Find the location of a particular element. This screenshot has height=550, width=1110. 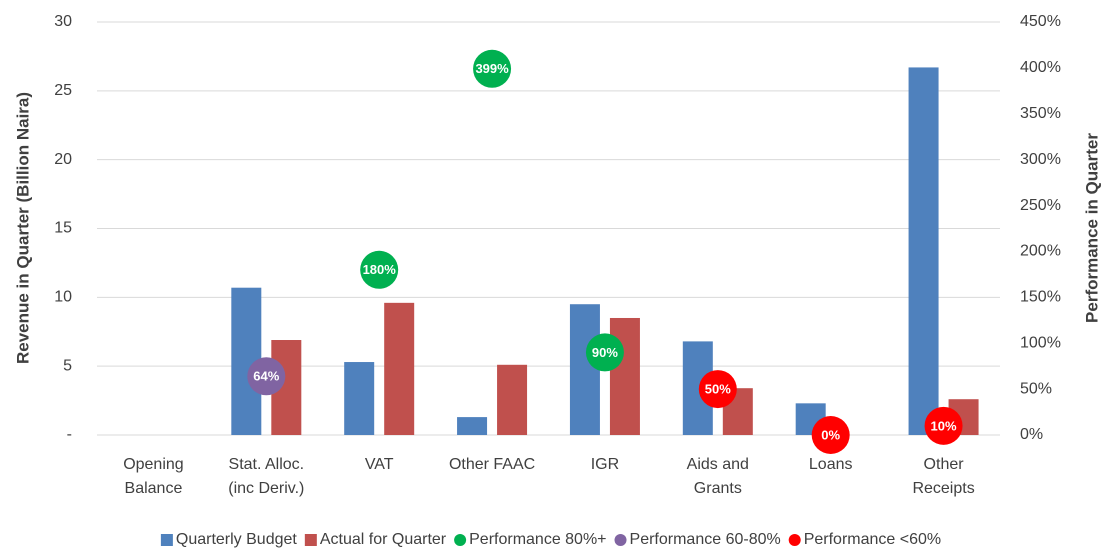

x-tick-label: Opening is located at coordinates (153, 464).